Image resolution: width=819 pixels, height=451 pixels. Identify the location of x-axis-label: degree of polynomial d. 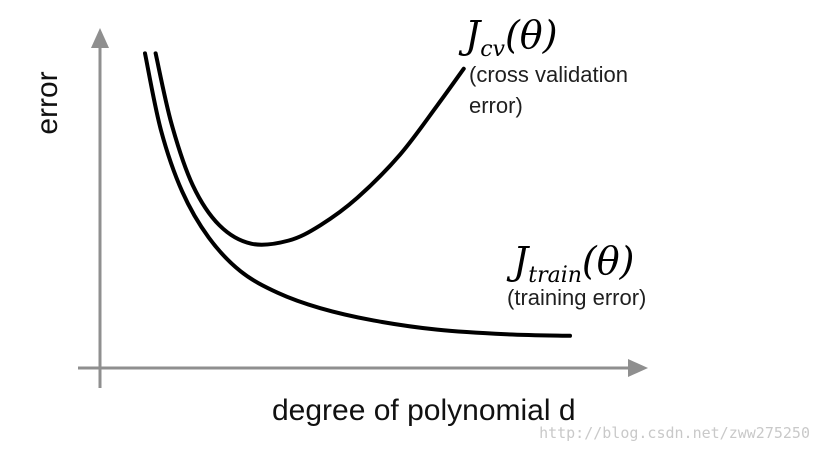
(424, 410).